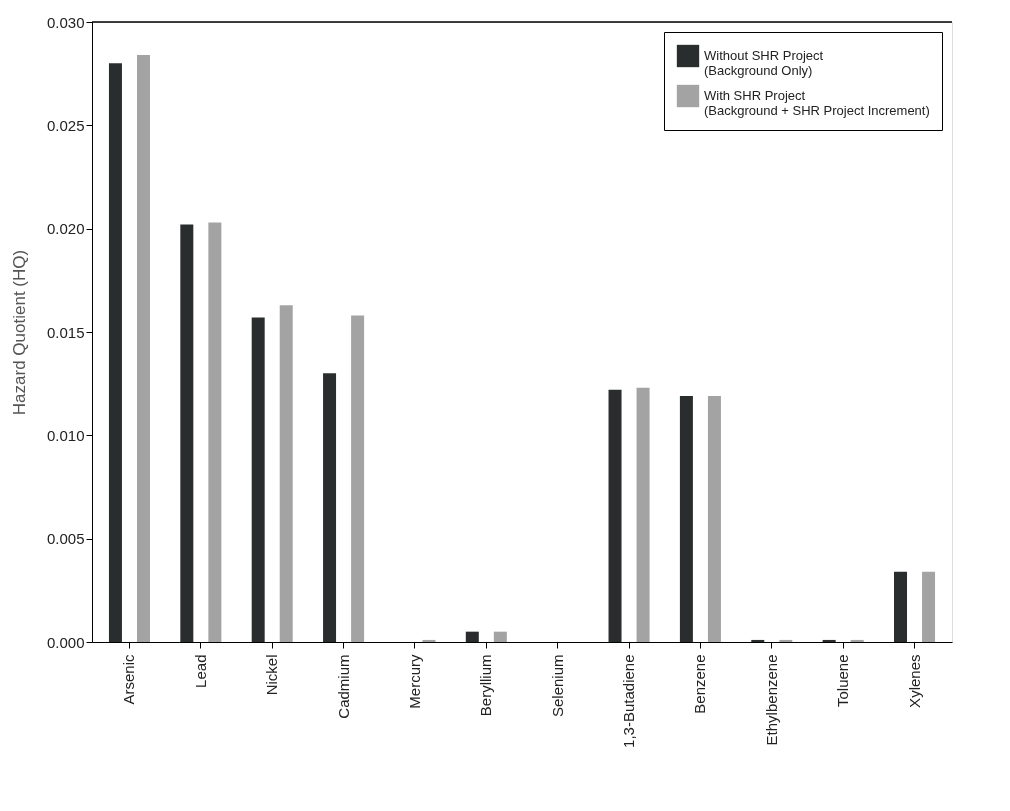  Describe the element at coordinates (65, 22) in the screenshot. I see `y-tick-label: 0.030` at that location.